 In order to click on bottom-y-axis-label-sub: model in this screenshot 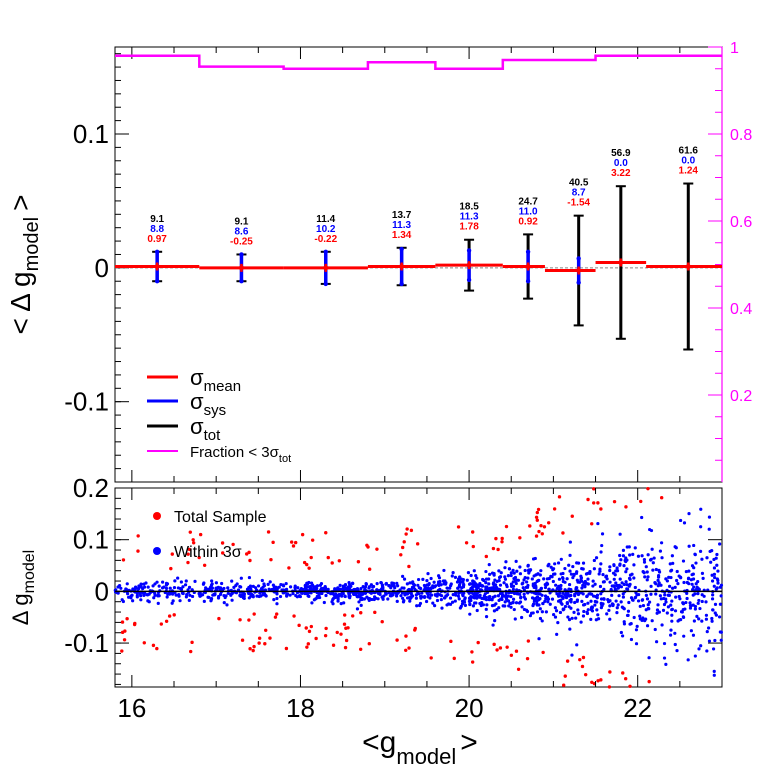, I will do `click(29, 572)`.